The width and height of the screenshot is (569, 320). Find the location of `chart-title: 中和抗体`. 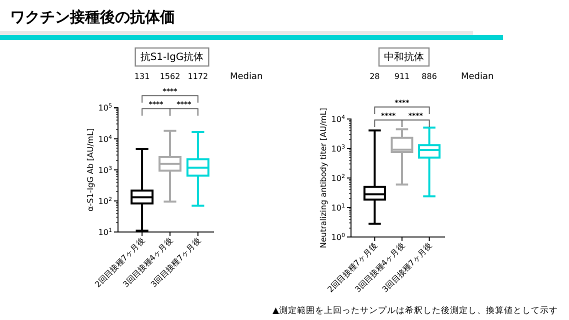

chart-title: 中和抗体 is located at coordinates (404, 57).